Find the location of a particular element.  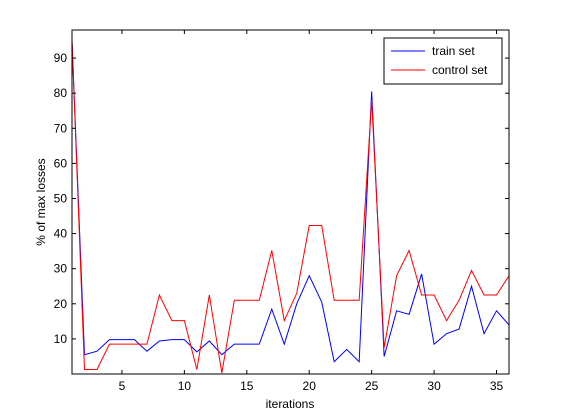

x-tick-label: 20 is located at coordinates (310, 386).